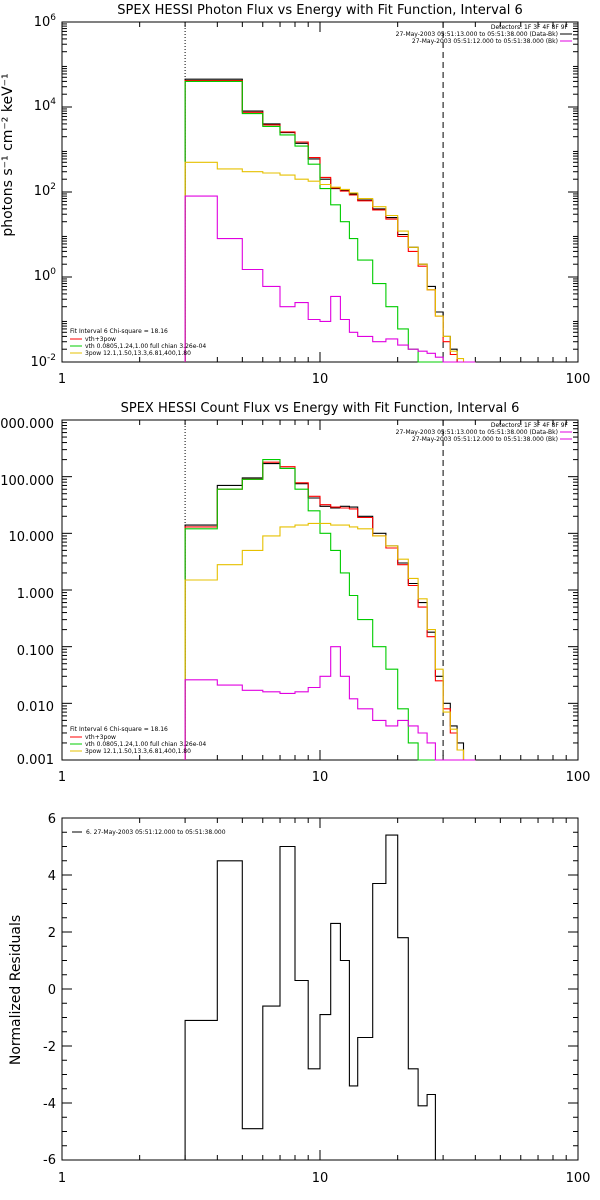  What do you see at coordinates (52, 933) in the screenshot?
I see `panel3-ytick-label: 2` at bounding box center [52, 933].